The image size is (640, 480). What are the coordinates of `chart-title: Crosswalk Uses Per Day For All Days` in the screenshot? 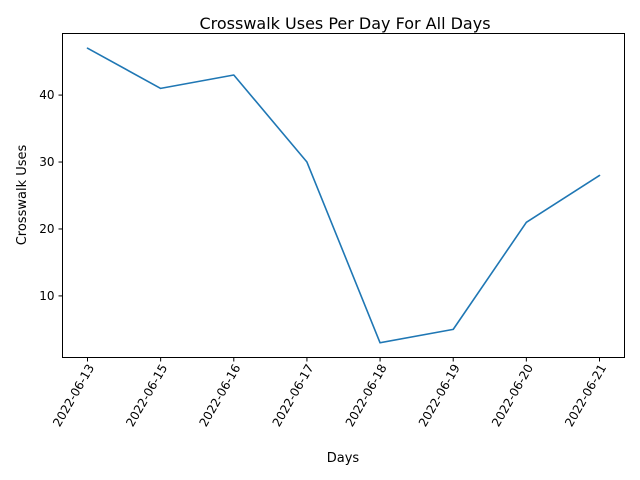 It's located at (344, 23).